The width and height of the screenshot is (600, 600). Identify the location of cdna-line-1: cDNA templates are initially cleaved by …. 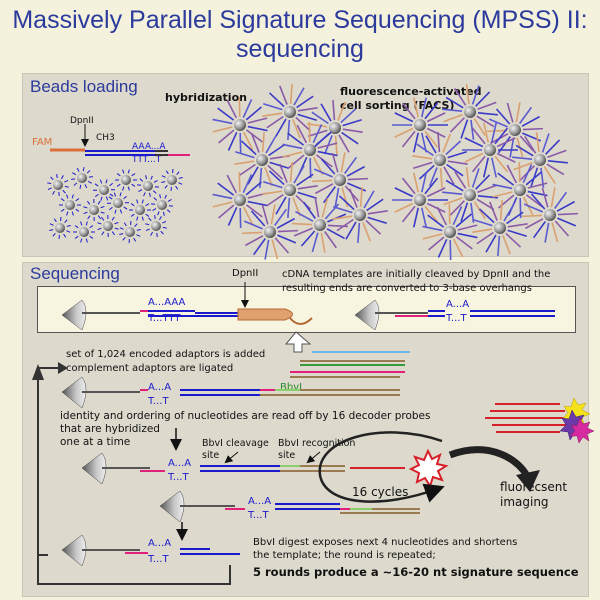
(416, 274).